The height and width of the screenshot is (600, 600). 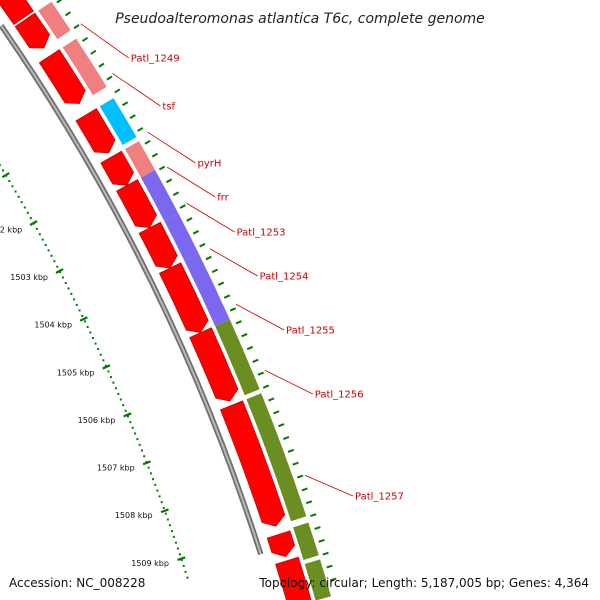 I want to click on ruler-tick-label: 1504 kbp, so click(x=53, y=325).